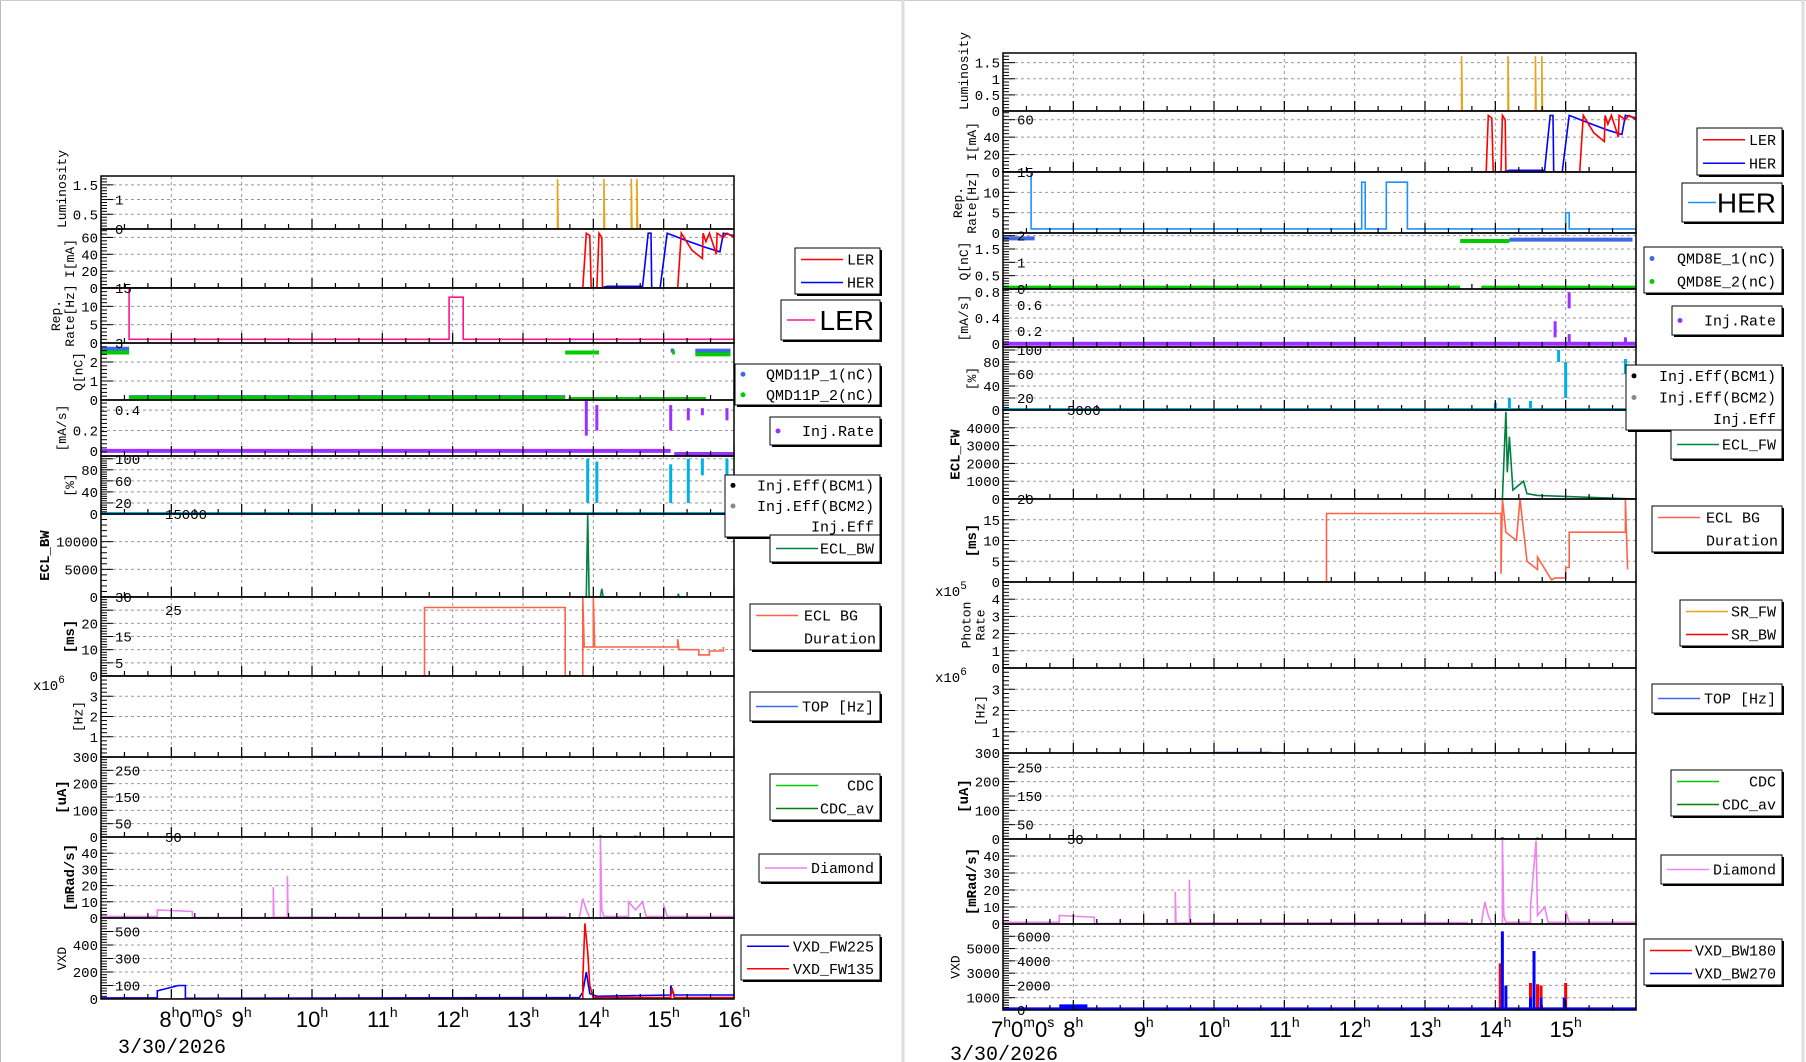 Image resolution: width=1806 pixels, height=1062 pixels. I want to click on legend-label: CDC_av, so click(847, 810).